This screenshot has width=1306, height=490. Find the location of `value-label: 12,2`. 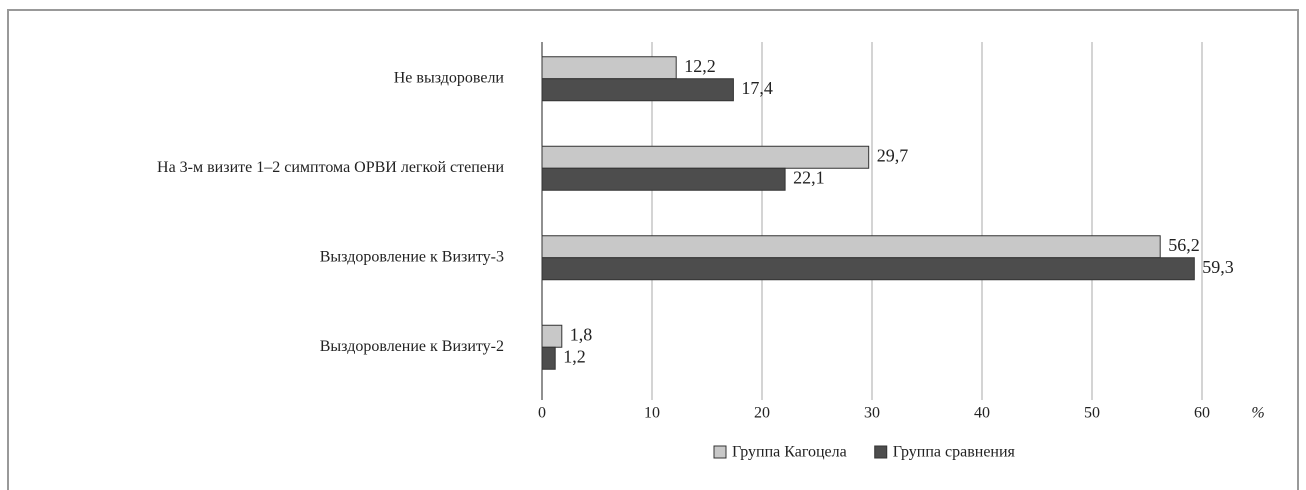

value-label: 12,2 is located at coordinates (700, 66).